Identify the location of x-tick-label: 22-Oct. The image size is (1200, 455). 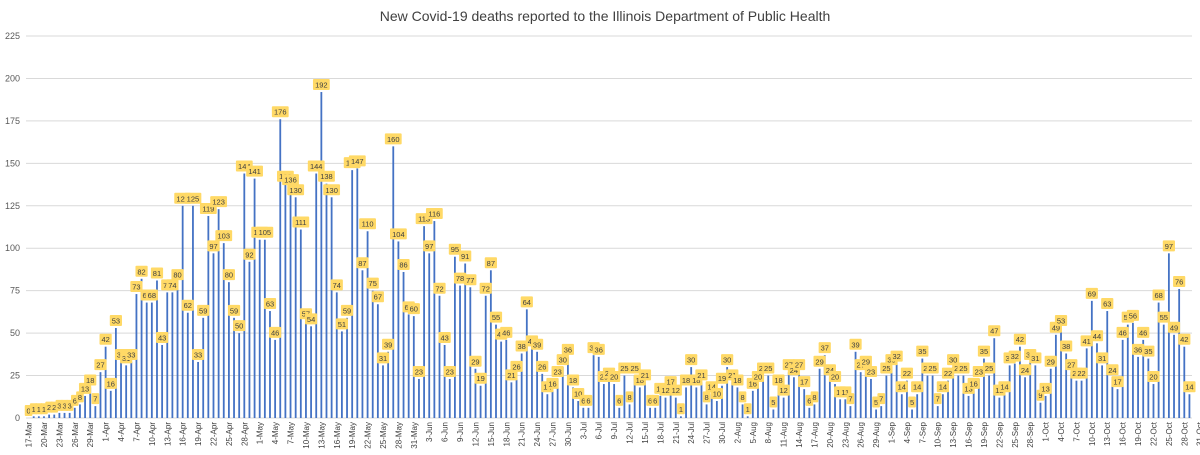
(1153, 433).